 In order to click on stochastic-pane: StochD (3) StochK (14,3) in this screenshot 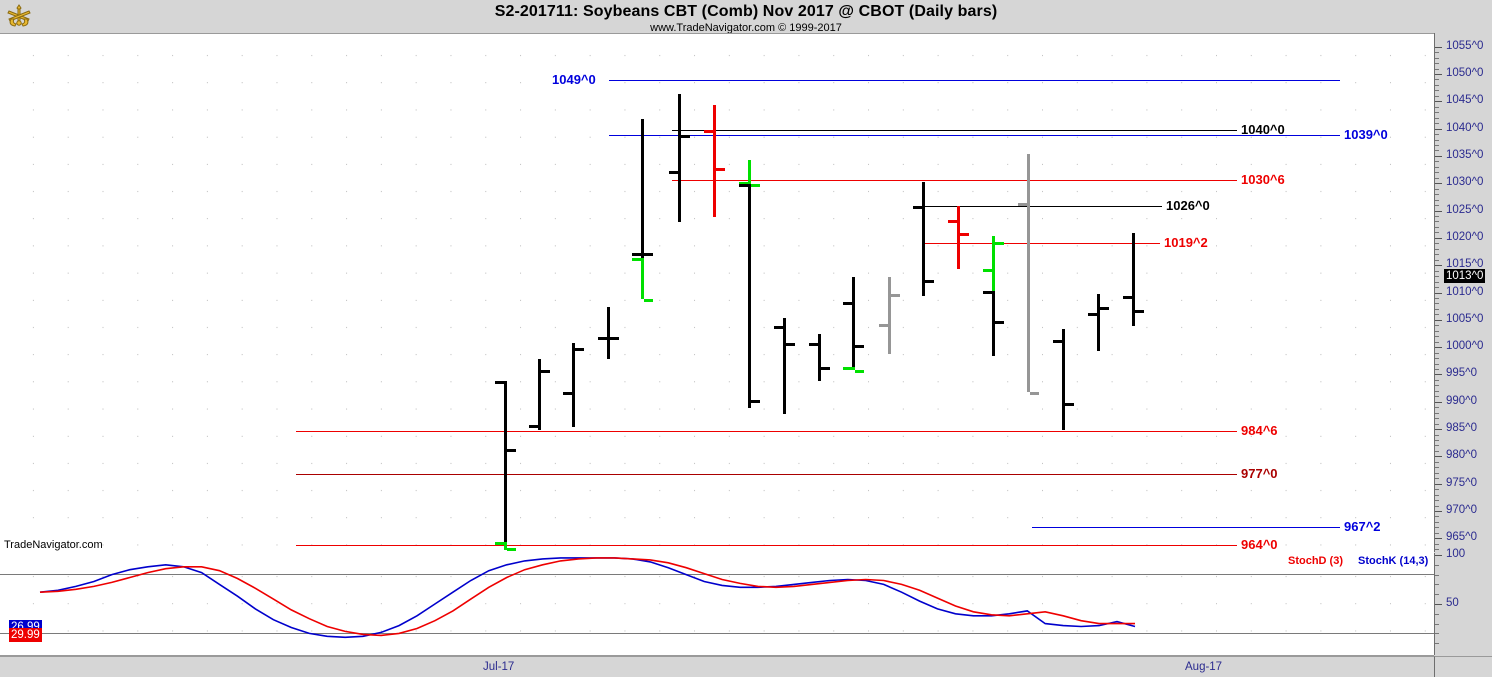, I will do `click(717, 604)`.